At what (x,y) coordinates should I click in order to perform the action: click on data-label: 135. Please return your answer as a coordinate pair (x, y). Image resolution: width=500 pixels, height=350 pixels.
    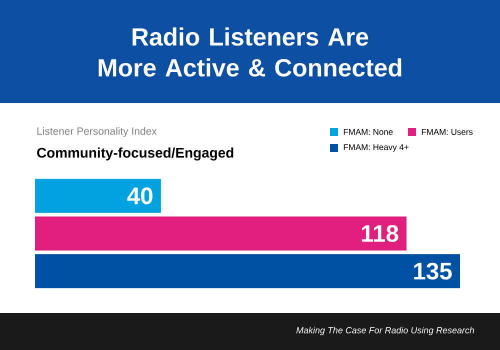
    Looking at the image, I should click on (433, 271).